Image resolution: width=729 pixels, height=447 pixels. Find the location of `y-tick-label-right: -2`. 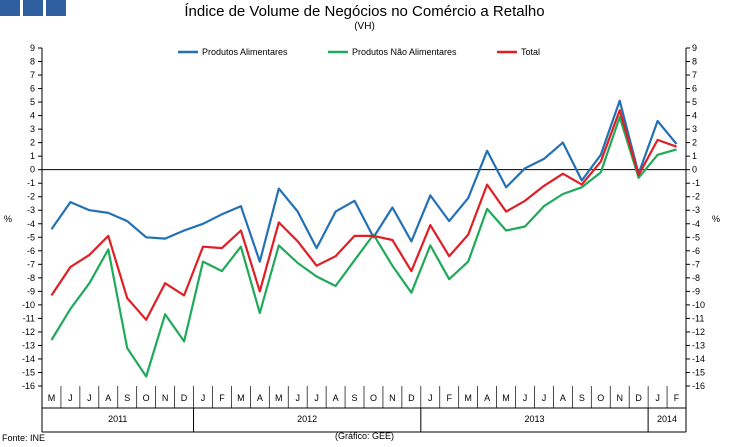

y-tick-label-right: -2 is located at coordinates (696, 197).